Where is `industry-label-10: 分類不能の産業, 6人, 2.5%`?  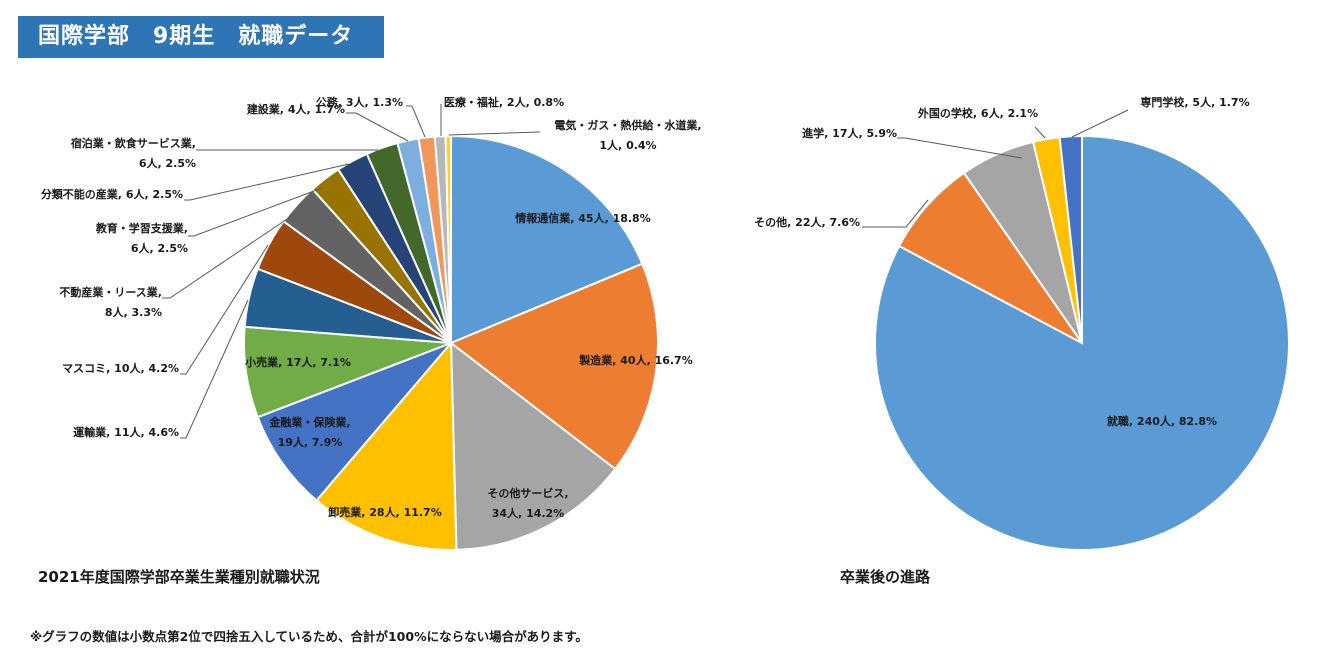
industry-label-10: 分類不能の産業, 6人, 2.5% is located at coordinates (112, 194).